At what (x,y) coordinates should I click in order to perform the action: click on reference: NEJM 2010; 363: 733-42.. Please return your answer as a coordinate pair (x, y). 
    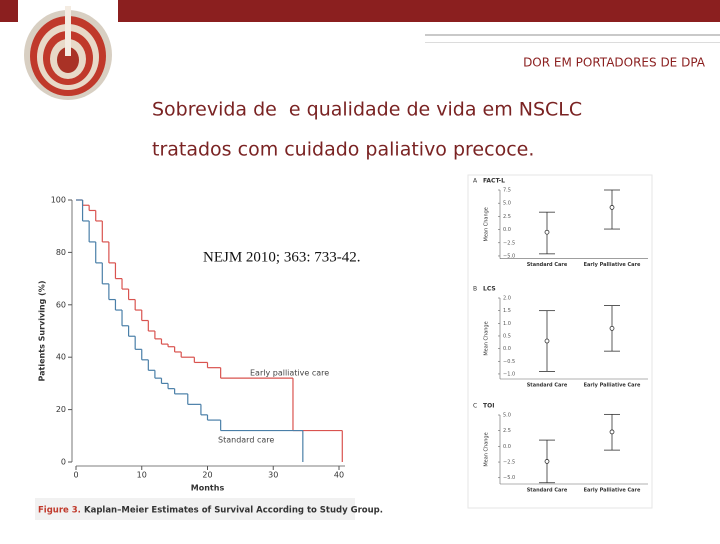
    Looking at the image, I should click on (282, 257).